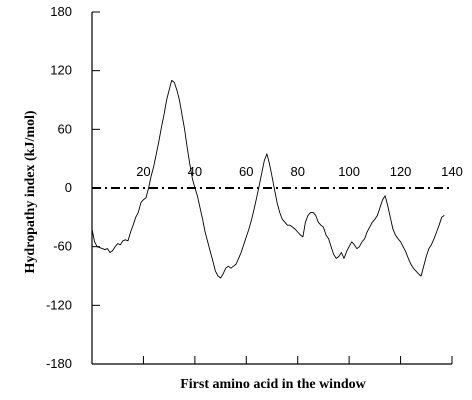  Describe the element at coordinates (349, 171) in the screenshot. I see `x-tick-label: 100` at that location.